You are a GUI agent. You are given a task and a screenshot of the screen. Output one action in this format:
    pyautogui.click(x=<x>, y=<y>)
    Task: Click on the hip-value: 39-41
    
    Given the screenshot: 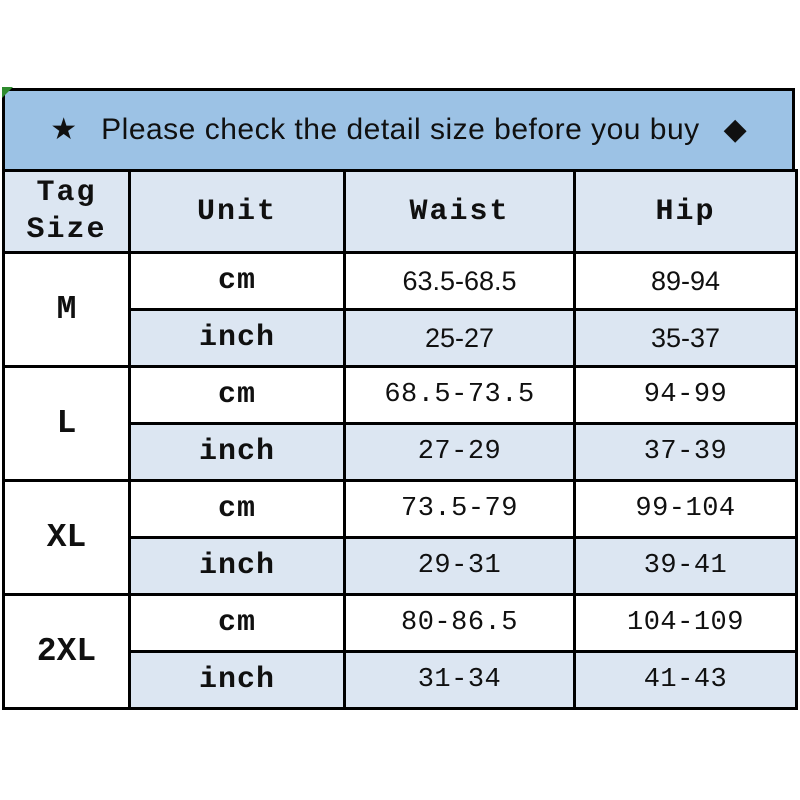 What is the action you would take?
    pyautogui.click(x=685, y=566)
    